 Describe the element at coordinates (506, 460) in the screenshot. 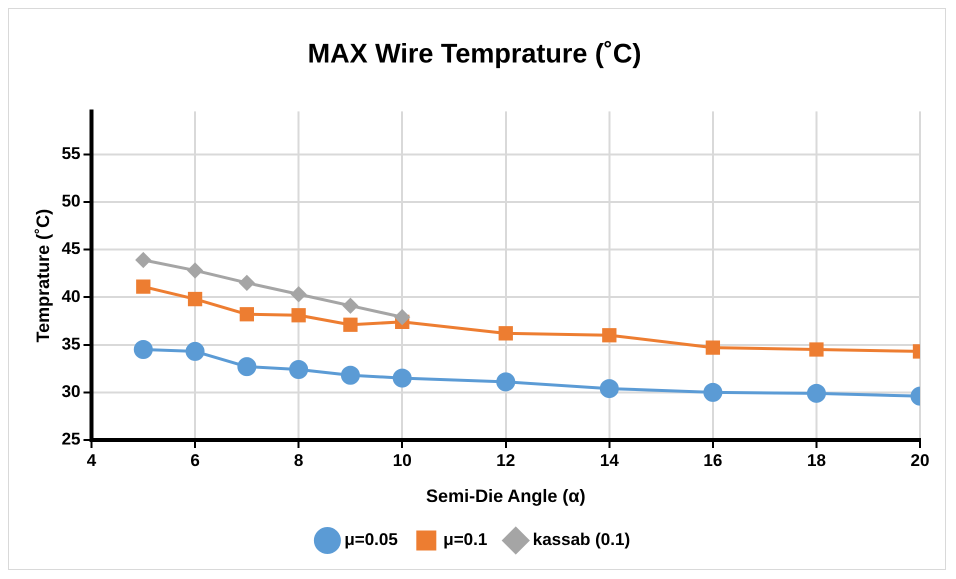

I see `x-tick-label: 12` at that location.